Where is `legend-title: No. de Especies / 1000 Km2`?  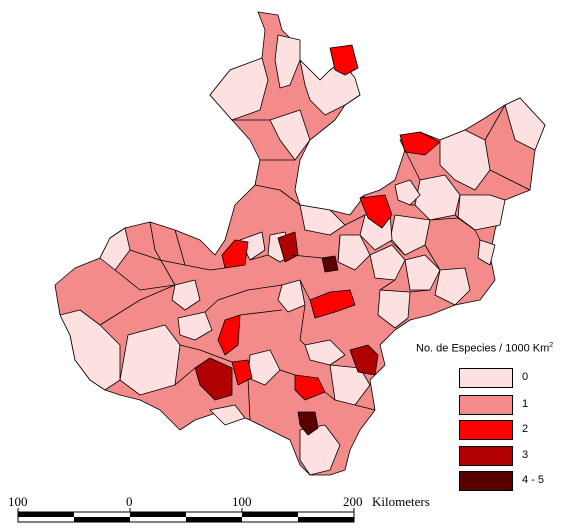
legend-title: No. de Especies / 1000 Km2 is located at coordinates (485, 348).